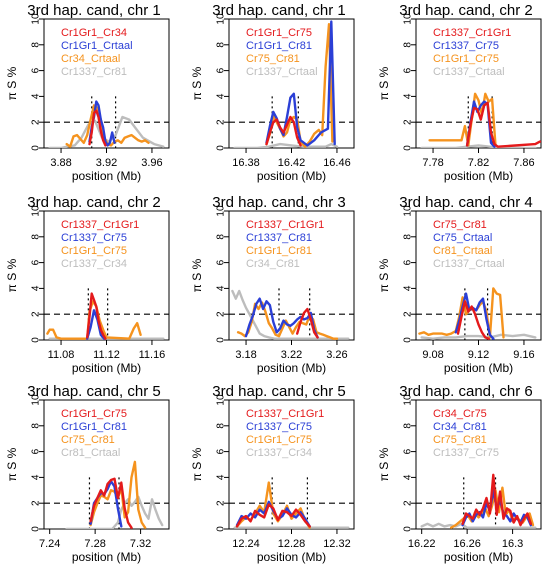  Describe the element at coordinates (281, 318) in the screenshot. I see `series-line-Cr1337_Cr81` at that location.